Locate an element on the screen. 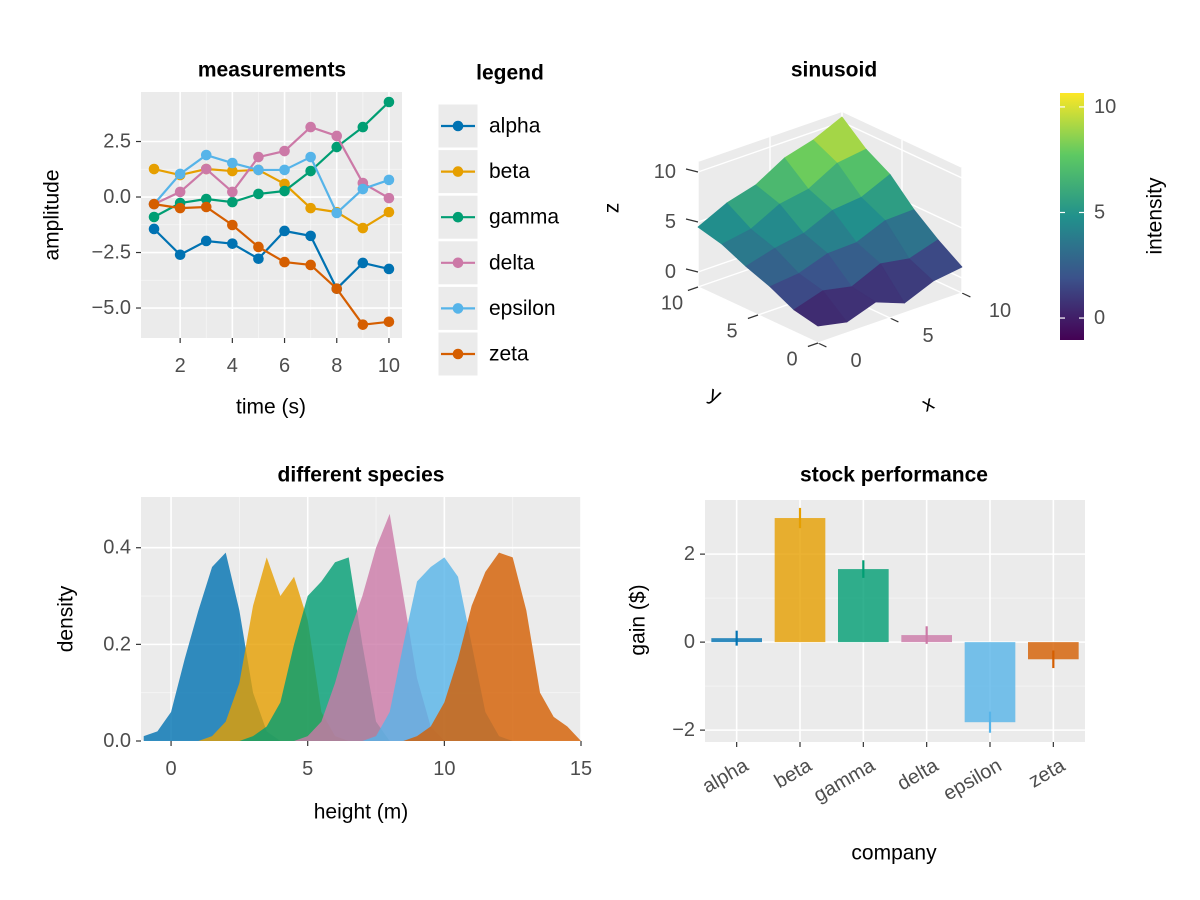  legend-label: delta is located at coordinates (512, 262).